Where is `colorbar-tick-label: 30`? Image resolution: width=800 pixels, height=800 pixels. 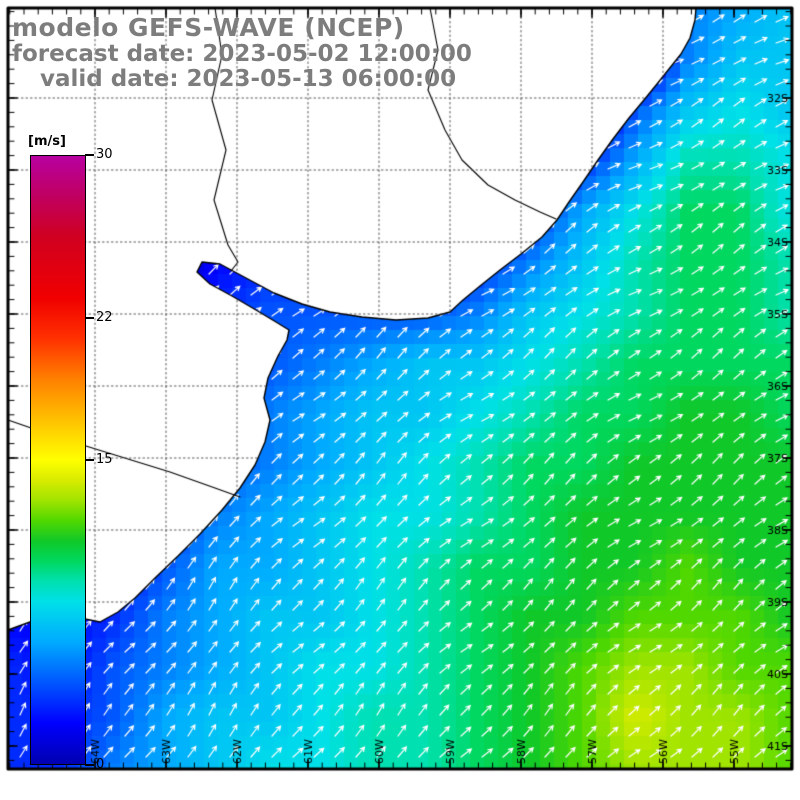 colorbar-tick-label: 30 is located at coordinates (104, 154).